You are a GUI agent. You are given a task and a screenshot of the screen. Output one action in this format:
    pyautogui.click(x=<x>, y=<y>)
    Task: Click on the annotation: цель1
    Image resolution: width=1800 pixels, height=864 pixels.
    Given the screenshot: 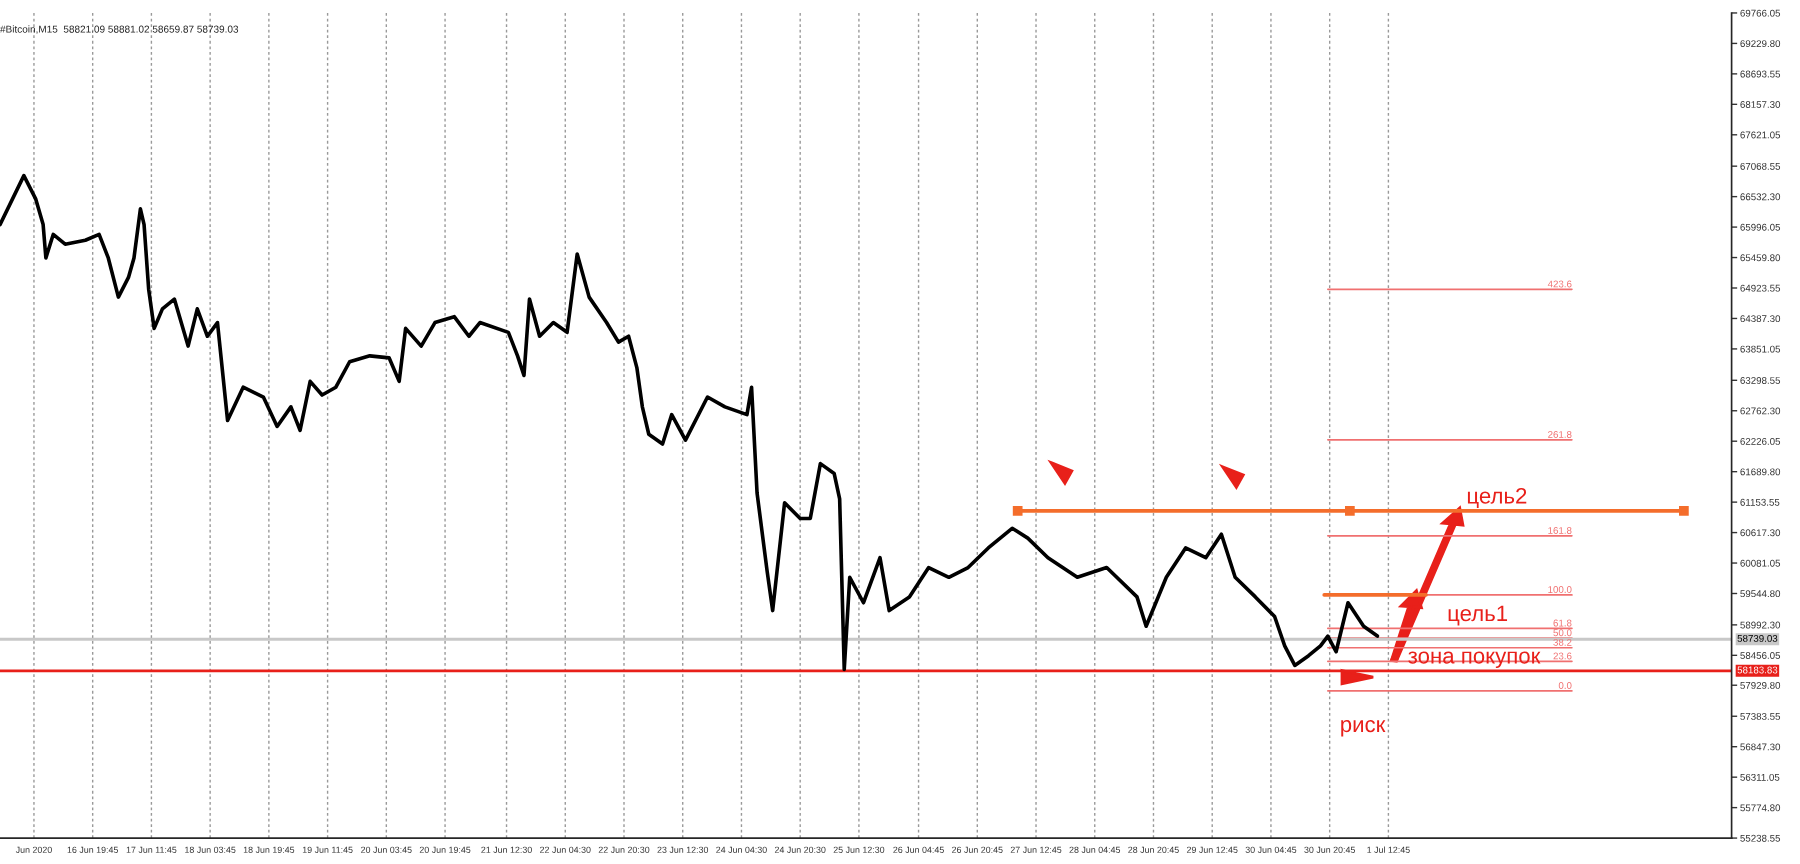 What is the action you would take?
    pyautogui.click(x=1478, y=615)
    